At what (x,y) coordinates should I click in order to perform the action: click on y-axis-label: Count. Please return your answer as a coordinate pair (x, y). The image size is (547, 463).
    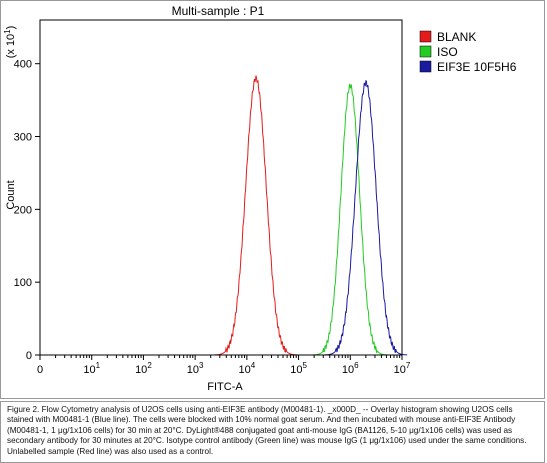
    Looking at the image, I should click on (11, 194).